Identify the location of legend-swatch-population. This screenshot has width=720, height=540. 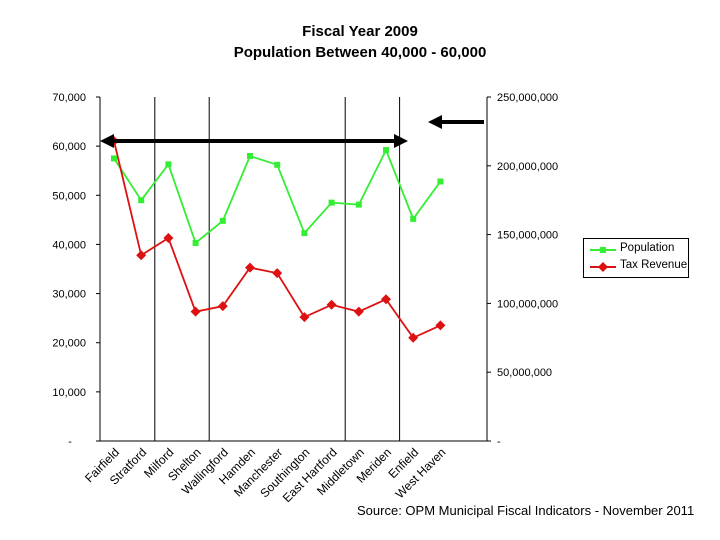
(603, 250).